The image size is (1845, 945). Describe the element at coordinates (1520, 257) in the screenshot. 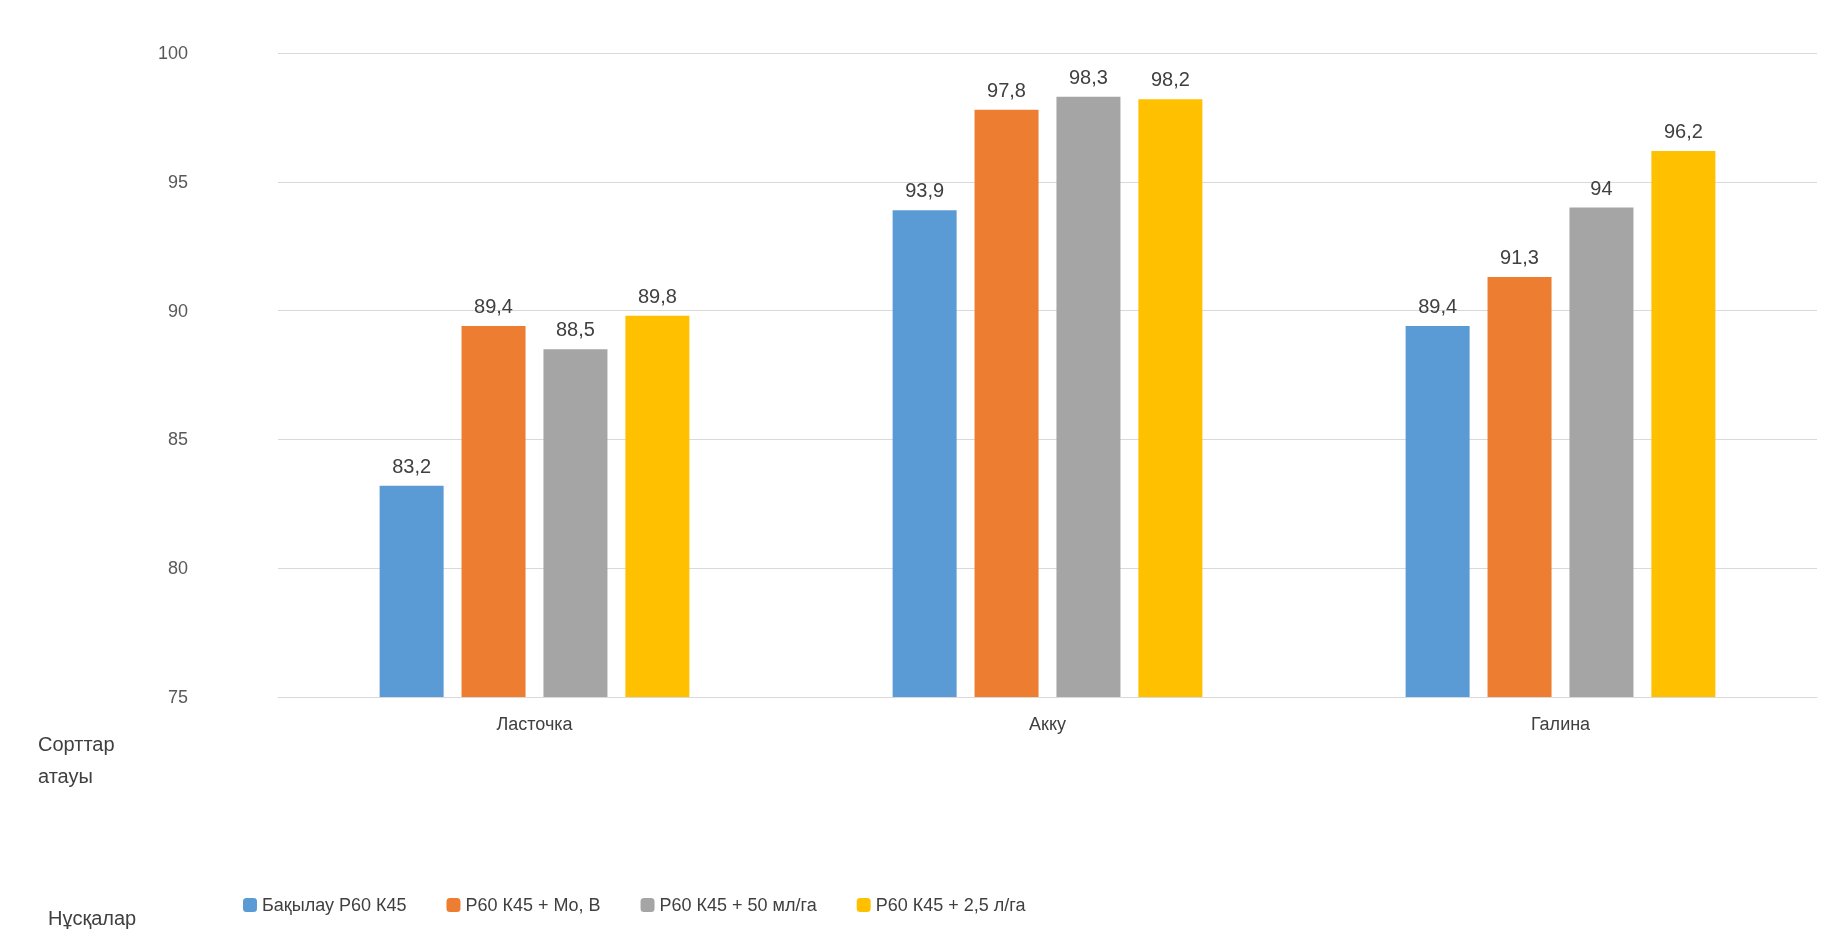

I see `data-label: 91,3` at that location.